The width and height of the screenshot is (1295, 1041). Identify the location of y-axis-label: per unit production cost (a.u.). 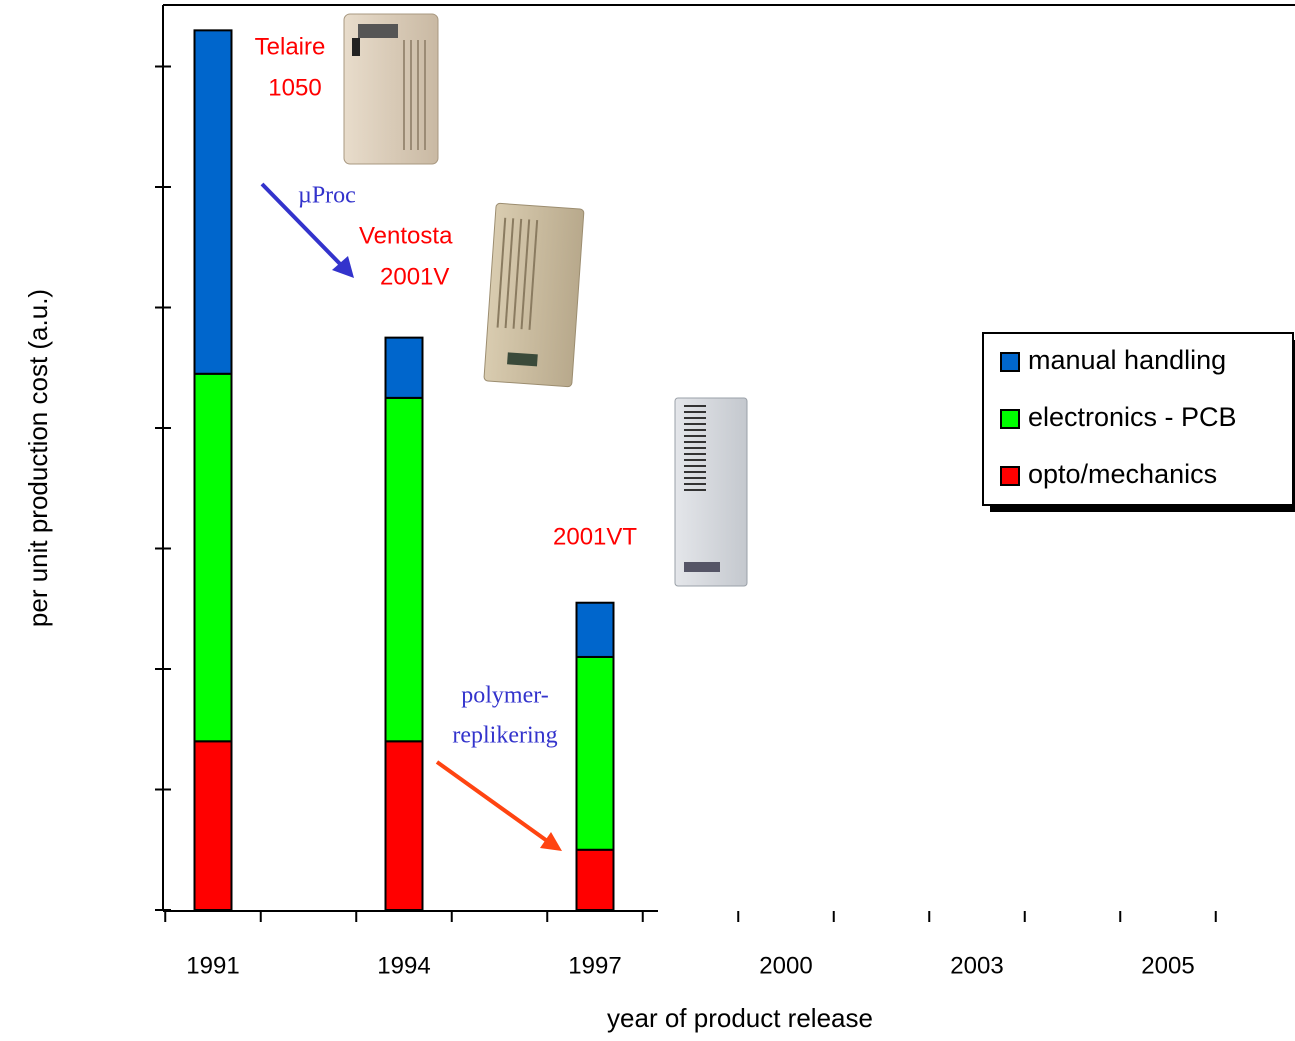
(38, 458).